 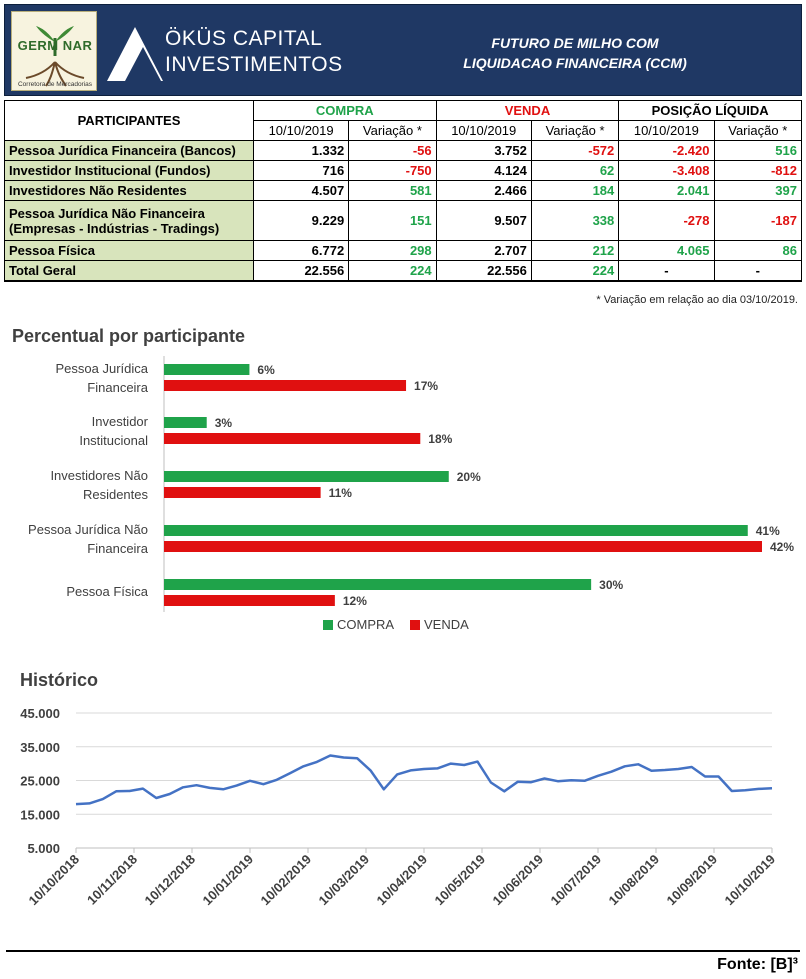 What do you see at coordinates (575, 170) in the screenshot?
I see `table-cell: 62` at bounding box center [575, 170].